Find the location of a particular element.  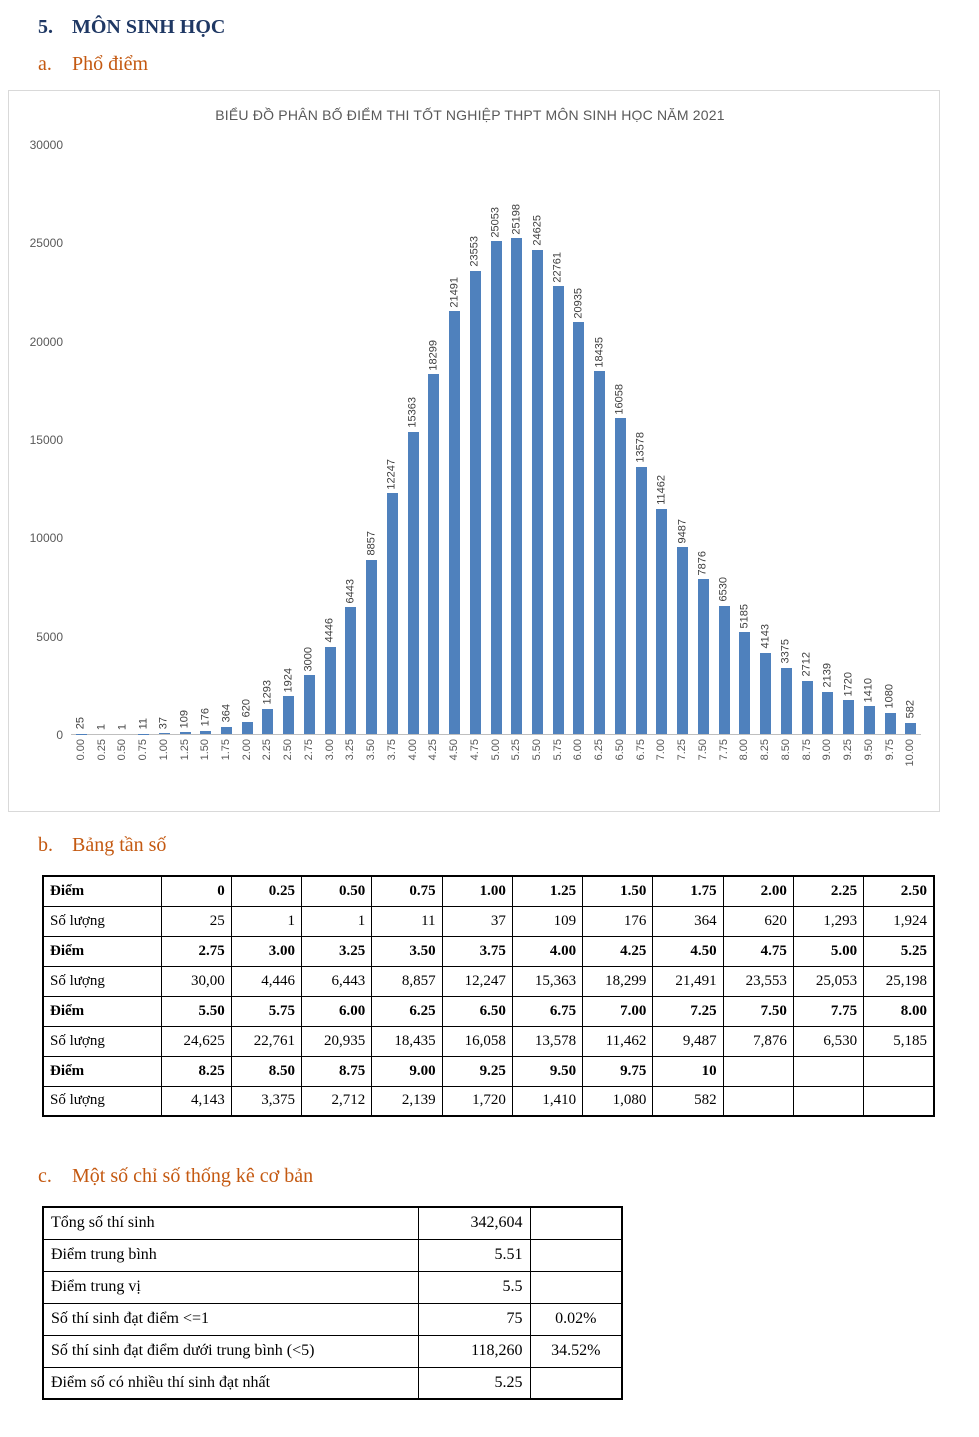

bar-column: 1293 is located at coordinates (268, 439).